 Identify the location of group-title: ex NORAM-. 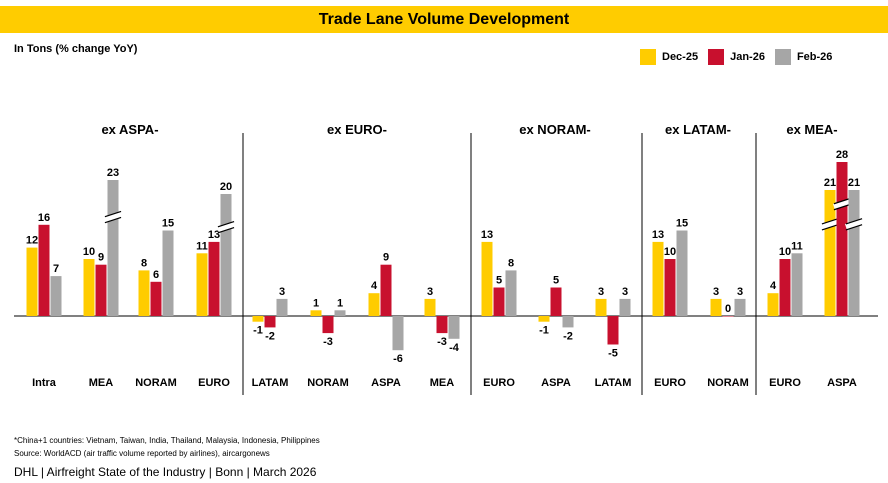
(555, 129).